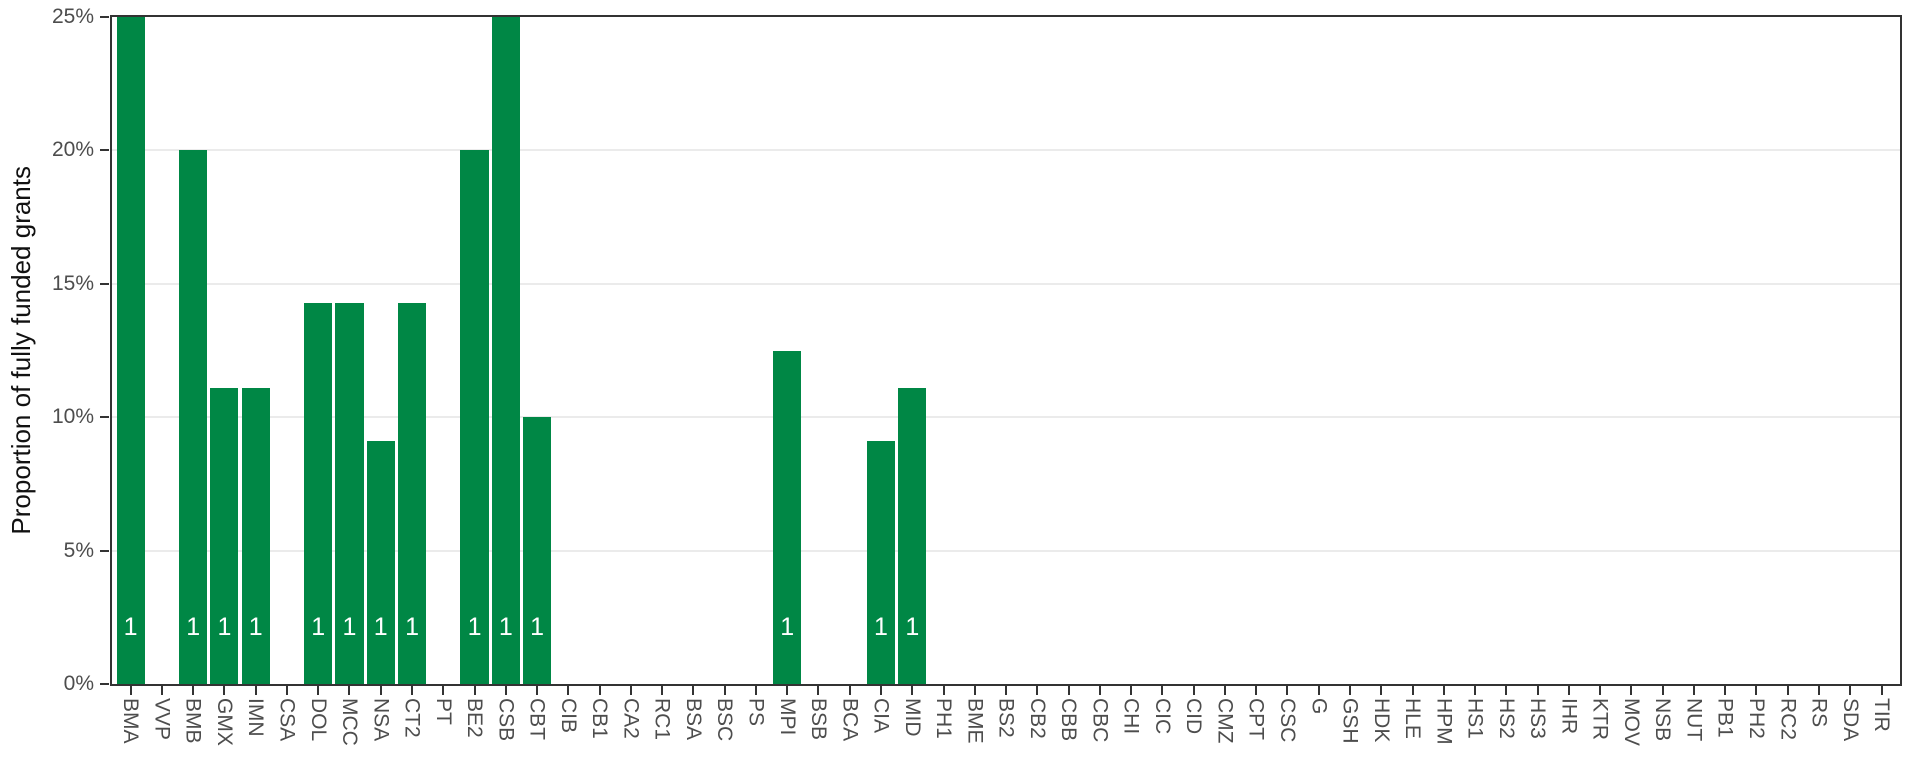  Describe the element at coordinates (1381, 716) in the screenshot. I see `x-cell-hdk: HDK` at that location.